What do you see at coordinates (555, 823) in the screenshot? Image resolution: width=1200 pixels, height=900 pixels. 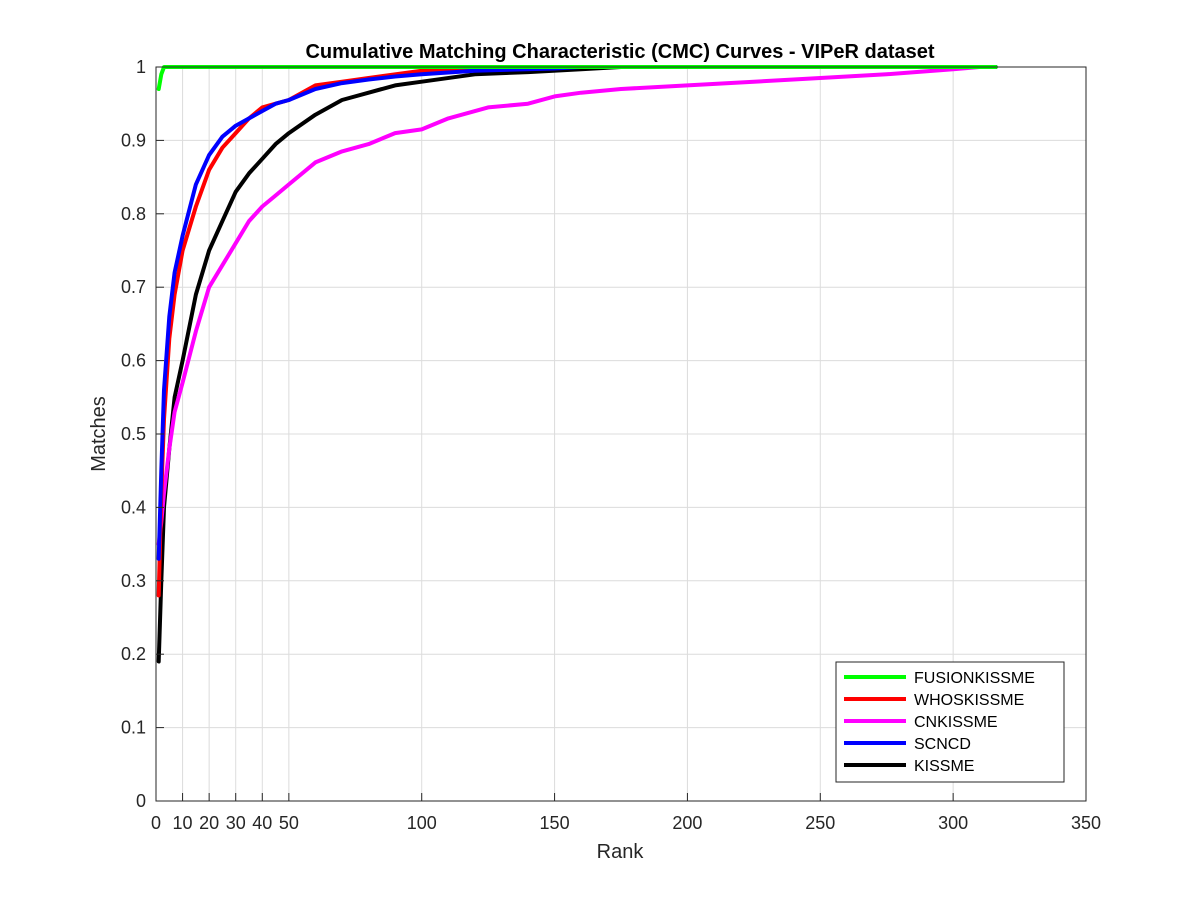 I see `x-tick-label: 150` at bounding box center [555, 823].